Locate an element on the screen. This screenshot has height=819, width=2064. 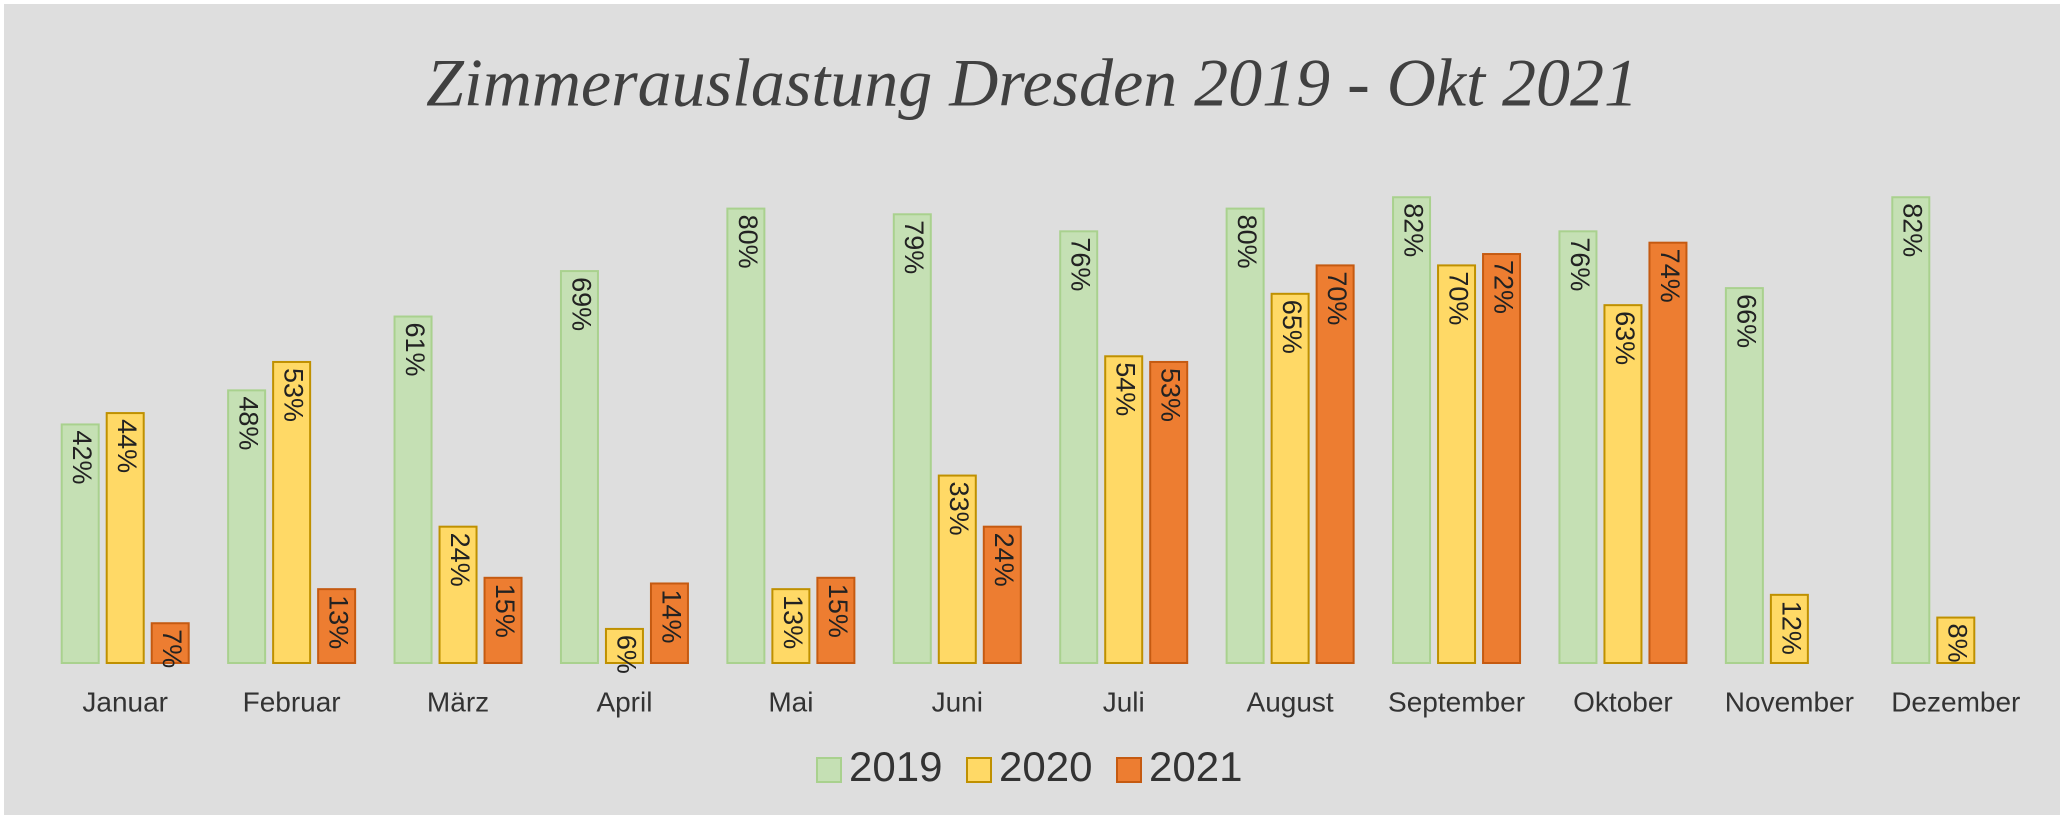
x-tick-label: August is located at coordinates (1290, 701).